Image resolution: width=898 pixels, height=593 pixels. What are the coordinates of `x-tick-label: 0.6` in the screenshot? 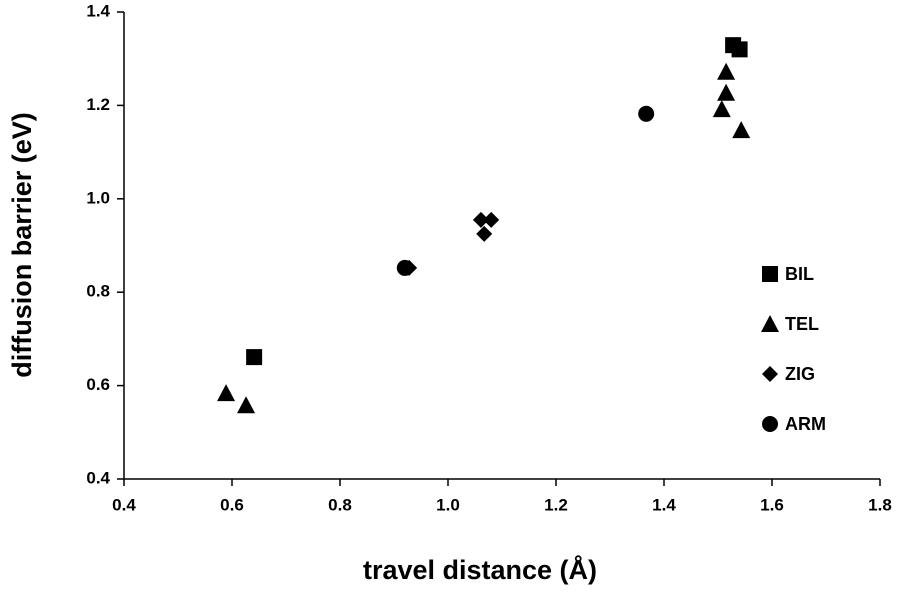 It's located at (232, 504).